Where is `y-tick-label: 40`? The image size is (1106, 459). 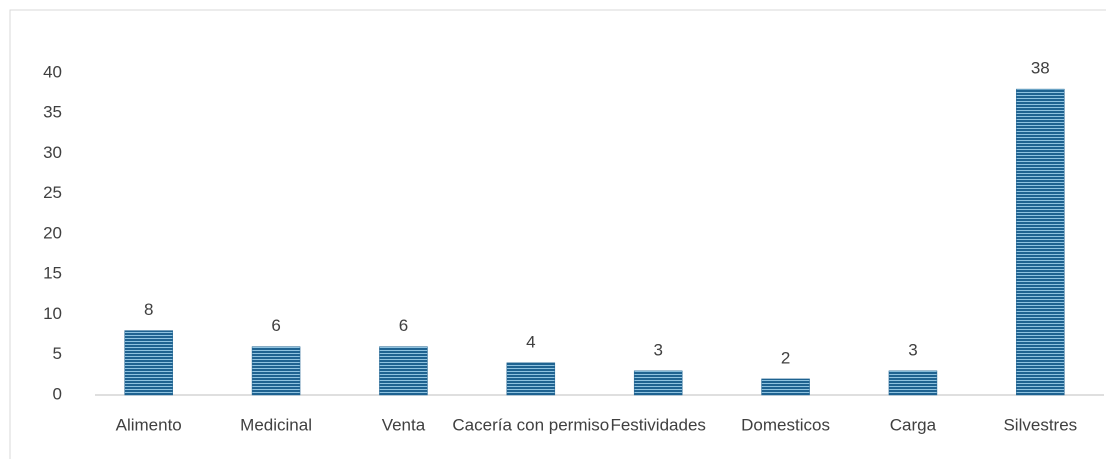
y-tick-label: 40 is located at coordinates (52, 71).